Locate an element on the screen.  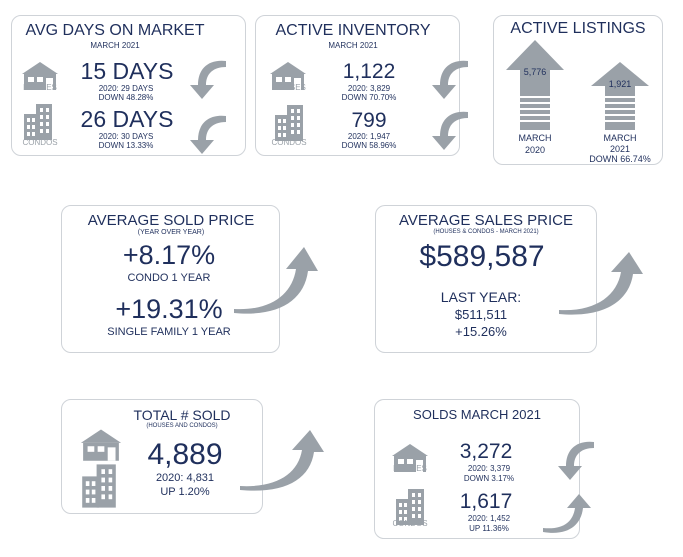
total-sold-value: 4,889 is located at coordinates (185, 454).